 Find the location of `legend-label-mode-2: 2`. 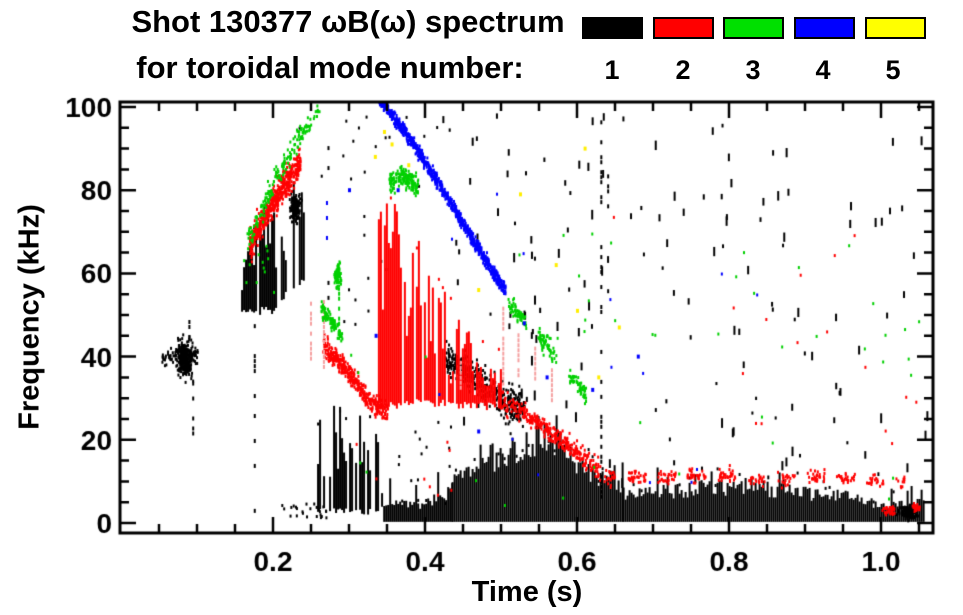

legend-label-mode-2: 2 is located at coordinates (683, 70).